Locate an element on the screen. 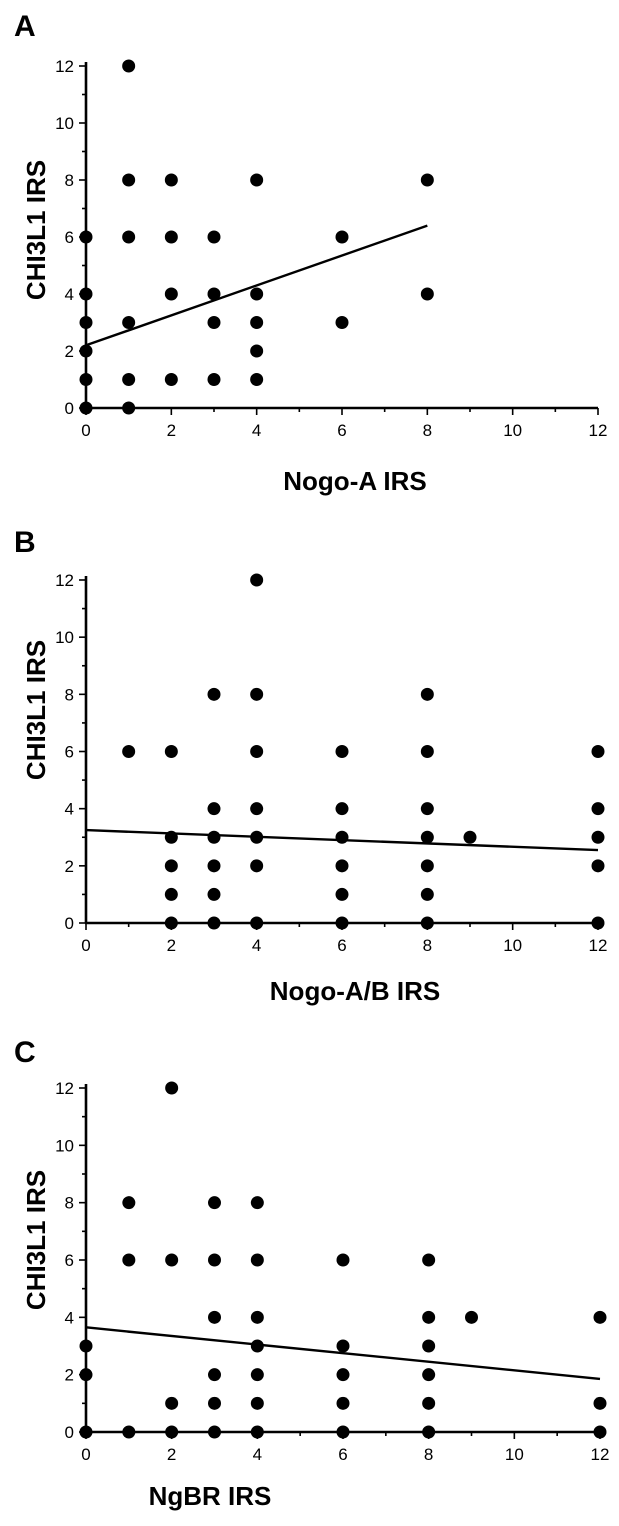 This screenshot has width=619, height=1526. panel-c-y-tick-label: 10 is located at coordinates (64, 1145).